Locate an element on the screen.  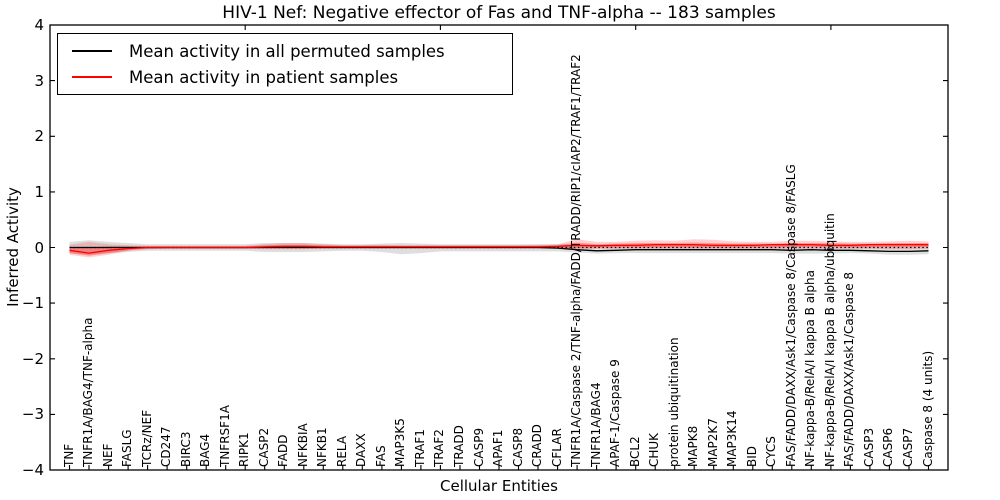
x-tick-label: TRADD is located at coordinates (459, 446).